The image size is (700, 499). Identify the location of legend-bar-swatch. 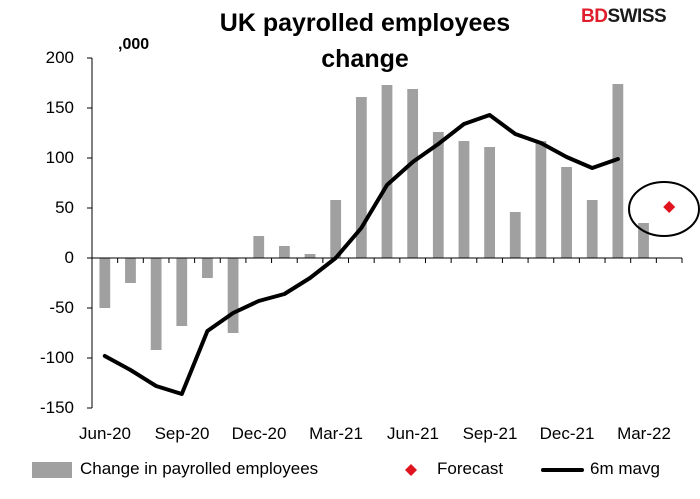
(52, 470).